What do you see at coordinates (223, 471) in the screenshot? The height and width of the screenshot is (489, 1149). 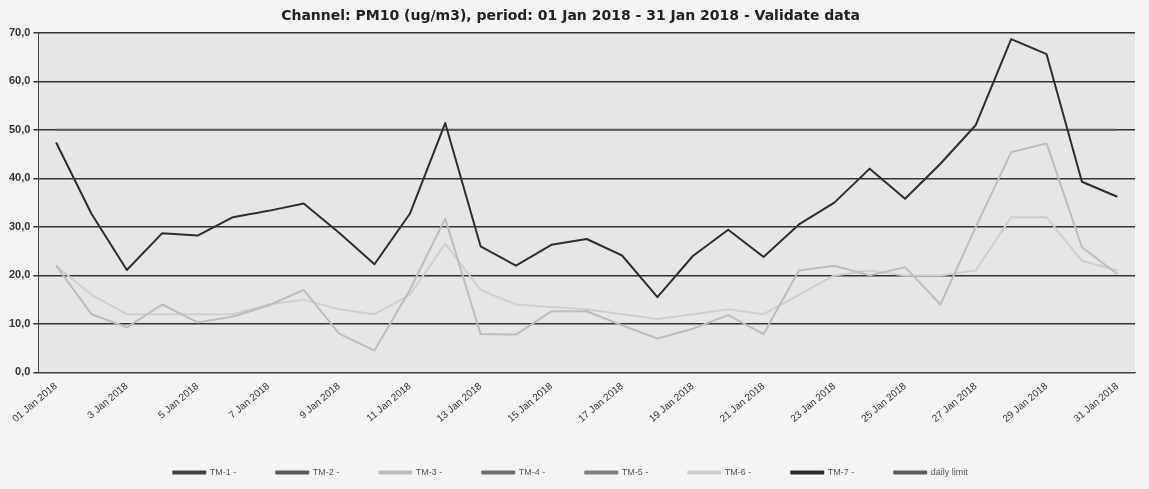 I see `legend-label: TM-1 -` at bounding box center [223, 471].